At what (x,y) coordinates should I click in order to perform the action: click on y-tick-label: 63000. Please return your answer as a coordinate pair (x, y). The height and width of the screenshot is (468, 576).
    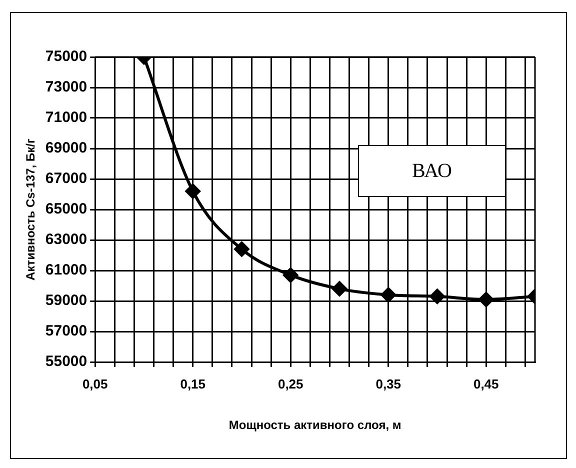
    Looking at the image, I should click on (66, 239).